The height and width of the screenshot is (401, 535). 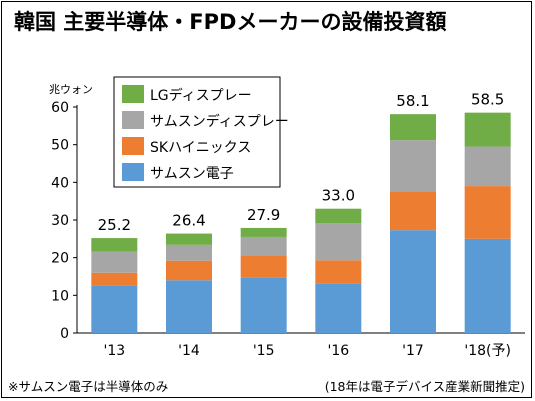 What do you see at coordinates (487, 351) in the screenshot?
I see `x-tick-label: '18(予)` at bounding box center [487, 351].